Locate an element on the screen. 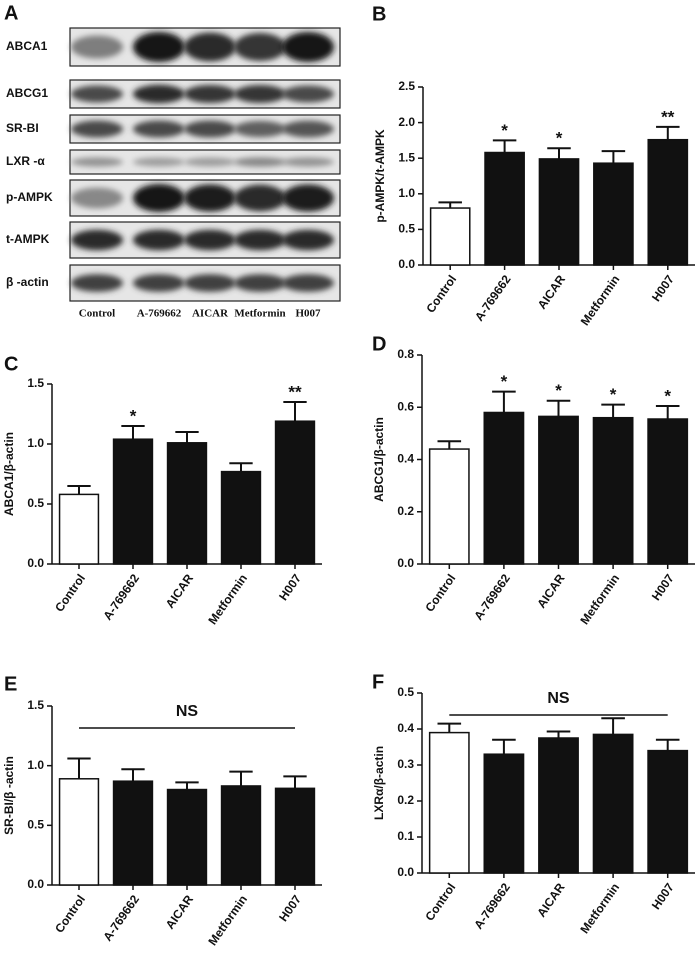 The width and height of the screenshot is (697, 967). panel-label: A is located at coordinates (11, 13).